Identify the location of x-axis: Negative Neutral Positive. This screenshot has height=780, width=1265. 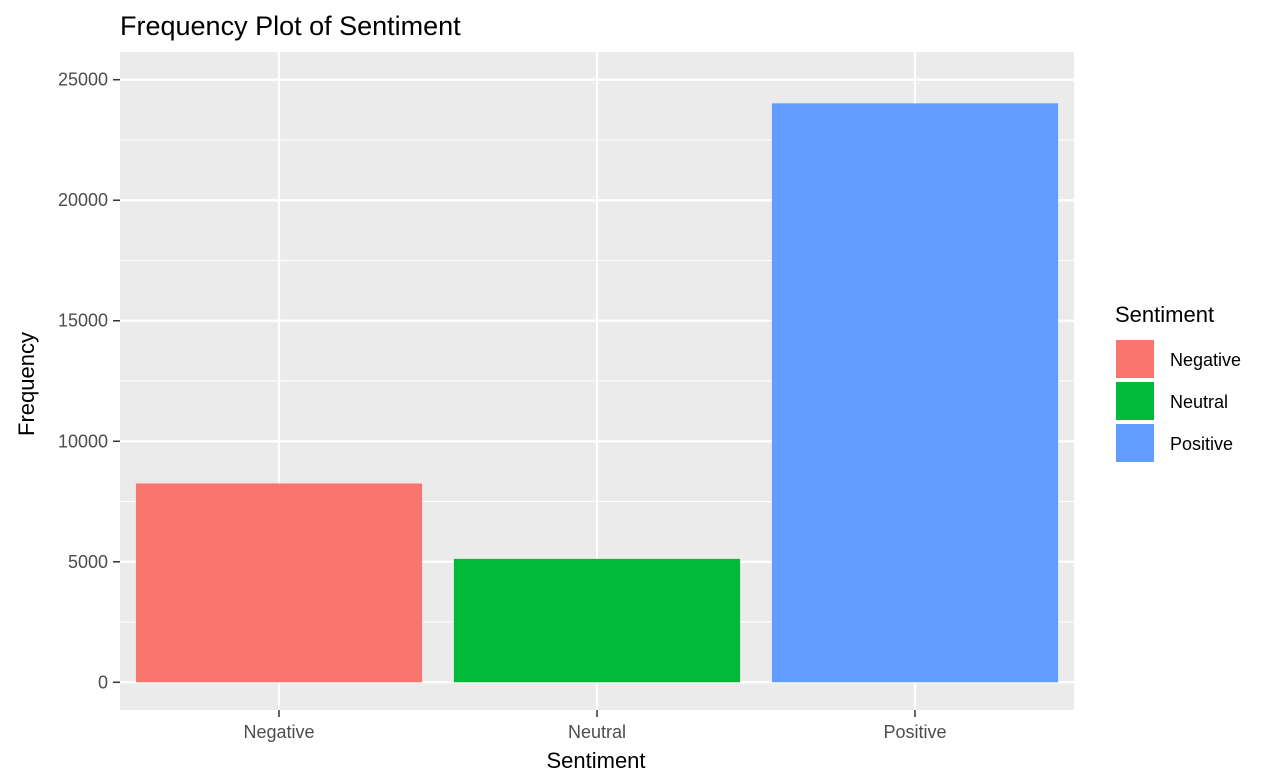
(595, 726).